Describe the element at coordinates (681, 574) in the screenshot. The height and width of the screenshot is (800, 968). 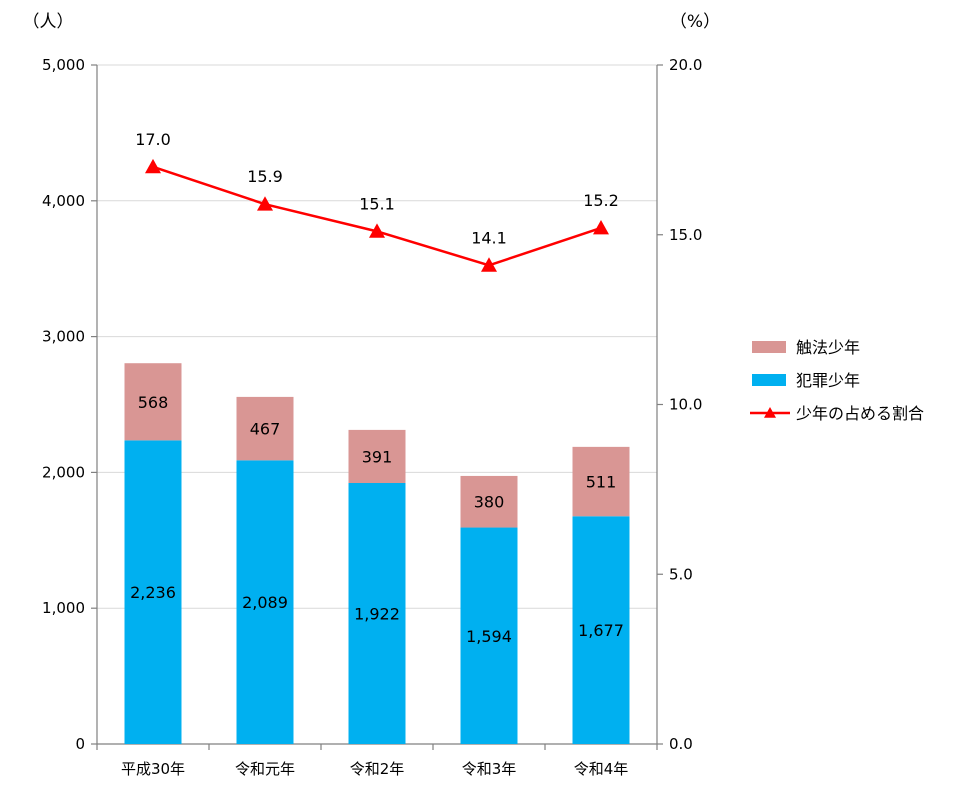
I see `y-tick-label-right: 5.0` at that location.